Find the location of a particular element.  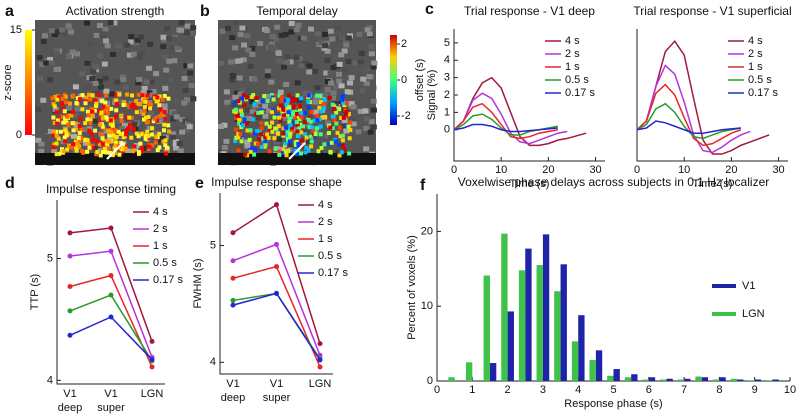

y-axis-label: FWHM (s) is located at coordinates (198, 283).